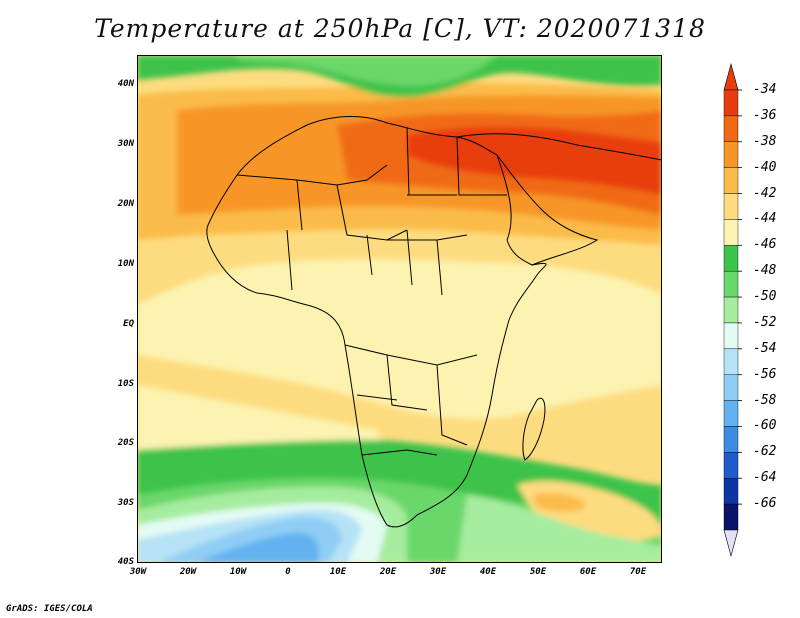 The height and width of the screenshot is (618, 800). I want to click on lon-label: 30E, so click(438, 572).